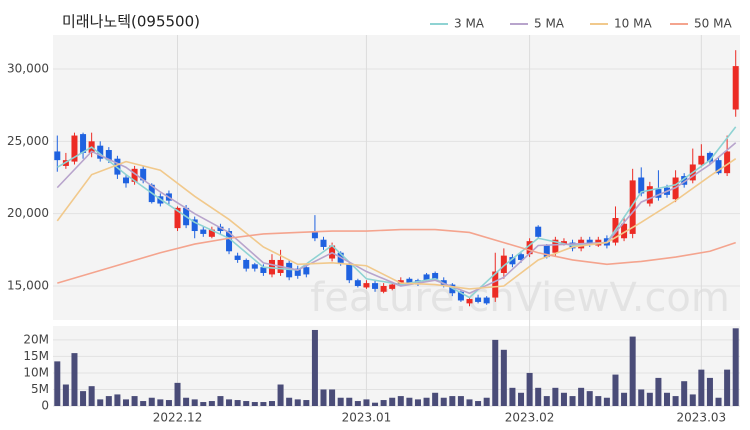 Image resolution: width=750 pixels, height=430 pixels. What do you see at coordinates (549, 24) in the screenshot?
I see `legend-label: 5 MA` at bounding box center [549, 24].